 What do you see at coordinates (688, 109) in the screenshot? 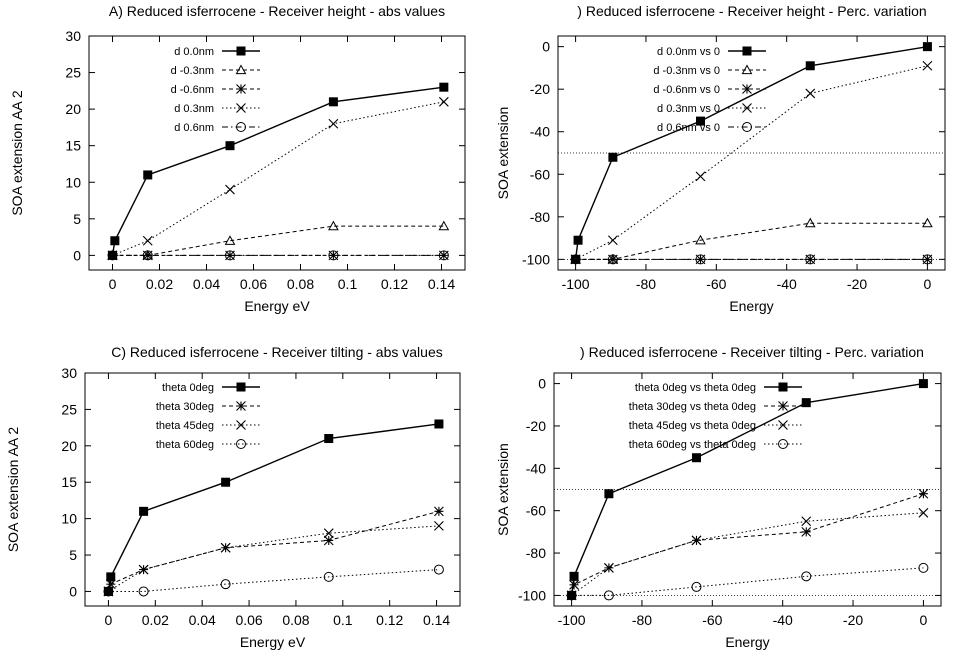
I see `legend-label: d 0.3nm vs 0` at bounding box center [688, 109].